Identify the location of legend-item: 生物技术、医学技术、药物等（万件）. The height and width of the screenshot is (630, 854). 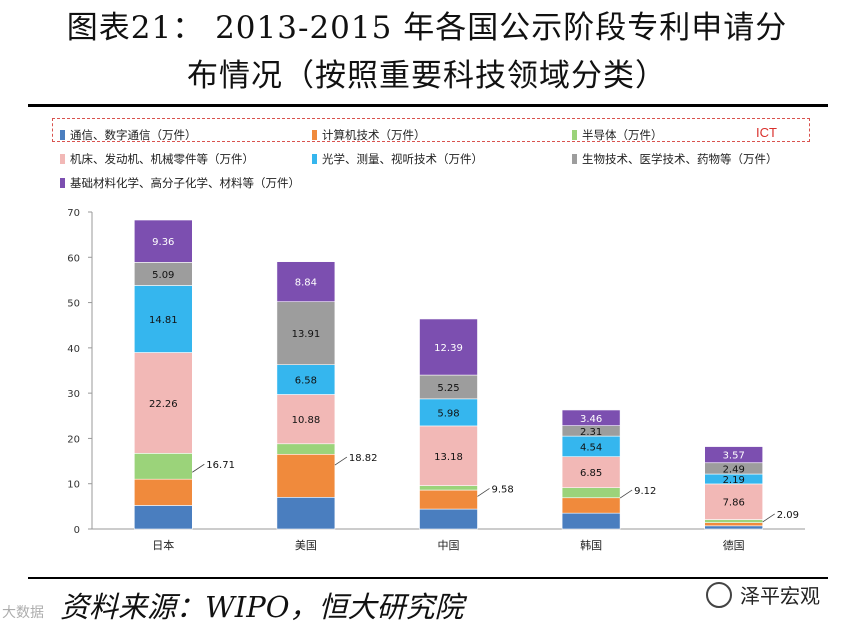
(675, 159).